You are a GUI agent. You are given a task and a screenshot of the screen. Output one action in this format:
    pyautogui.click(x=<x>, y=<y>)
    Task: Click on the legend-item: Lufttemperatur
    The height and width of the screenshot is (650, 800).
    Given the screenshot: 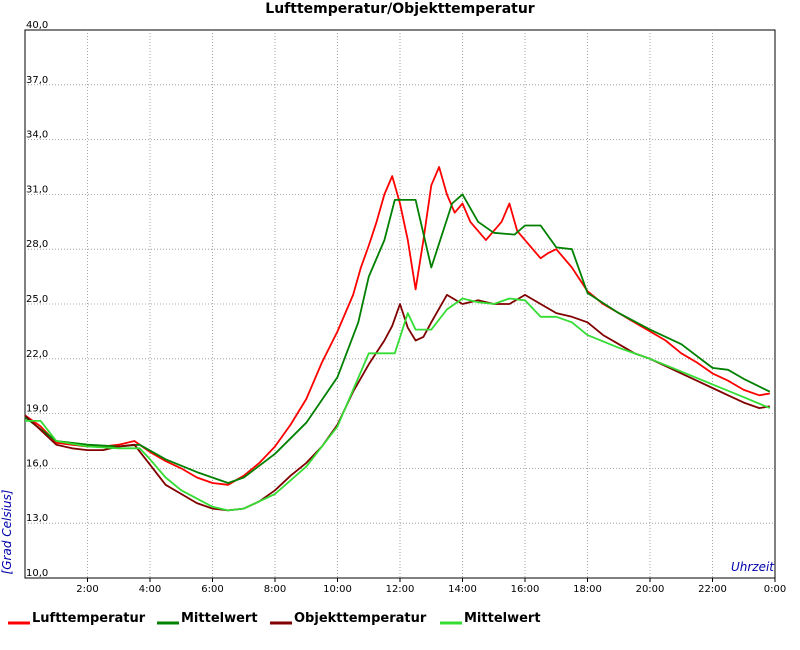 What is the action you would take?
    pyautogui.click(x=77, y=618)
    